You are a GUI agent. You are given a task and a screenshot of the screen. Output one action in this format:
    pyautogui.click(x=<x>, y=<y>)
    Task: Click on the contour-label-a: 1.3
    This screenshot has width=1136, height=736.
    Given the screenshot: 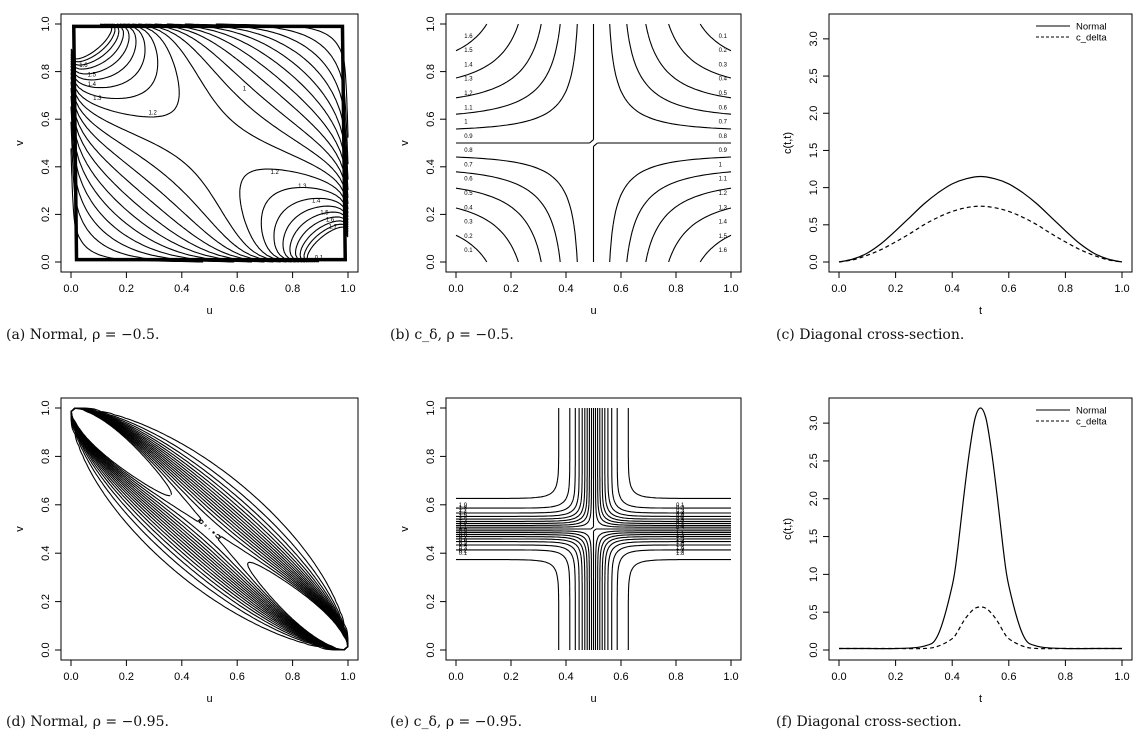 What is the action you would take?
    pyautogui.click(x=97, y=99)
    